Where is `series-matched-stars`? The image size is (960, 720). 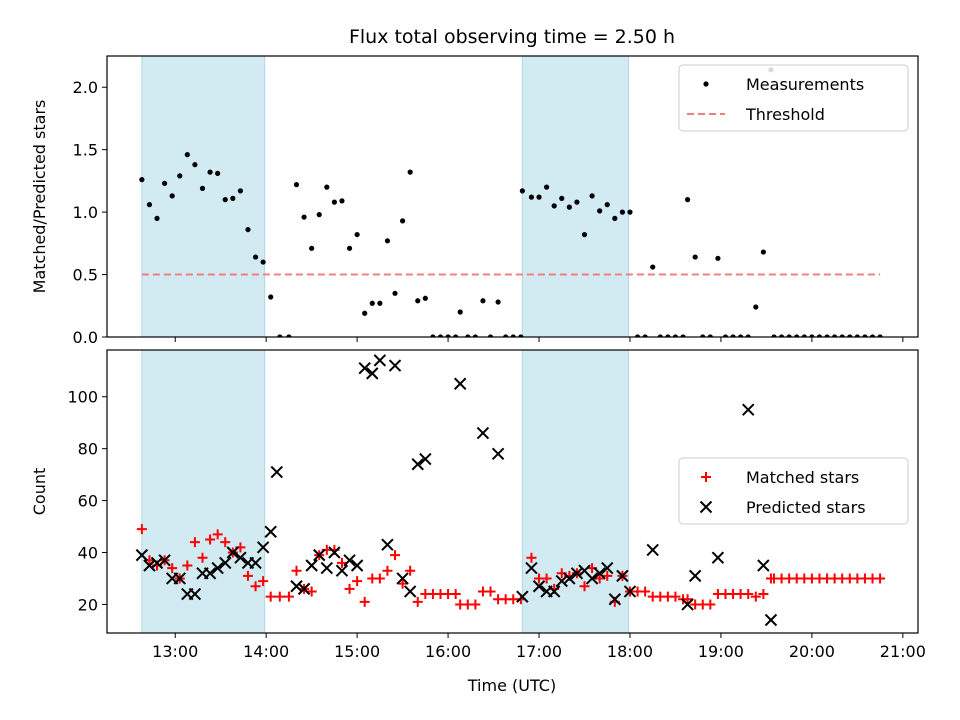 series-matched-stars is located at coordinates (511, 567).